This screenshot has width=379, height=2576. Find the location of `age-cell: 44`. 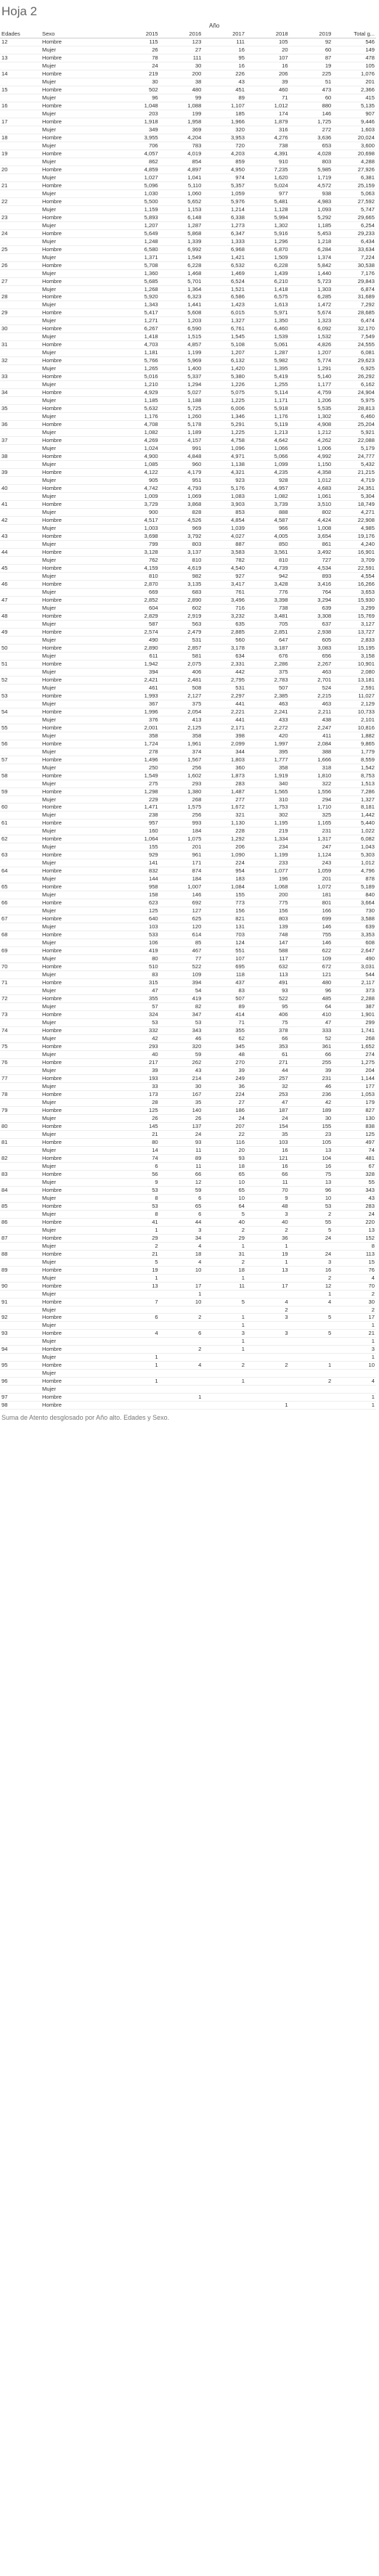

age-cell: 44 is located at coordinates (21, 553).